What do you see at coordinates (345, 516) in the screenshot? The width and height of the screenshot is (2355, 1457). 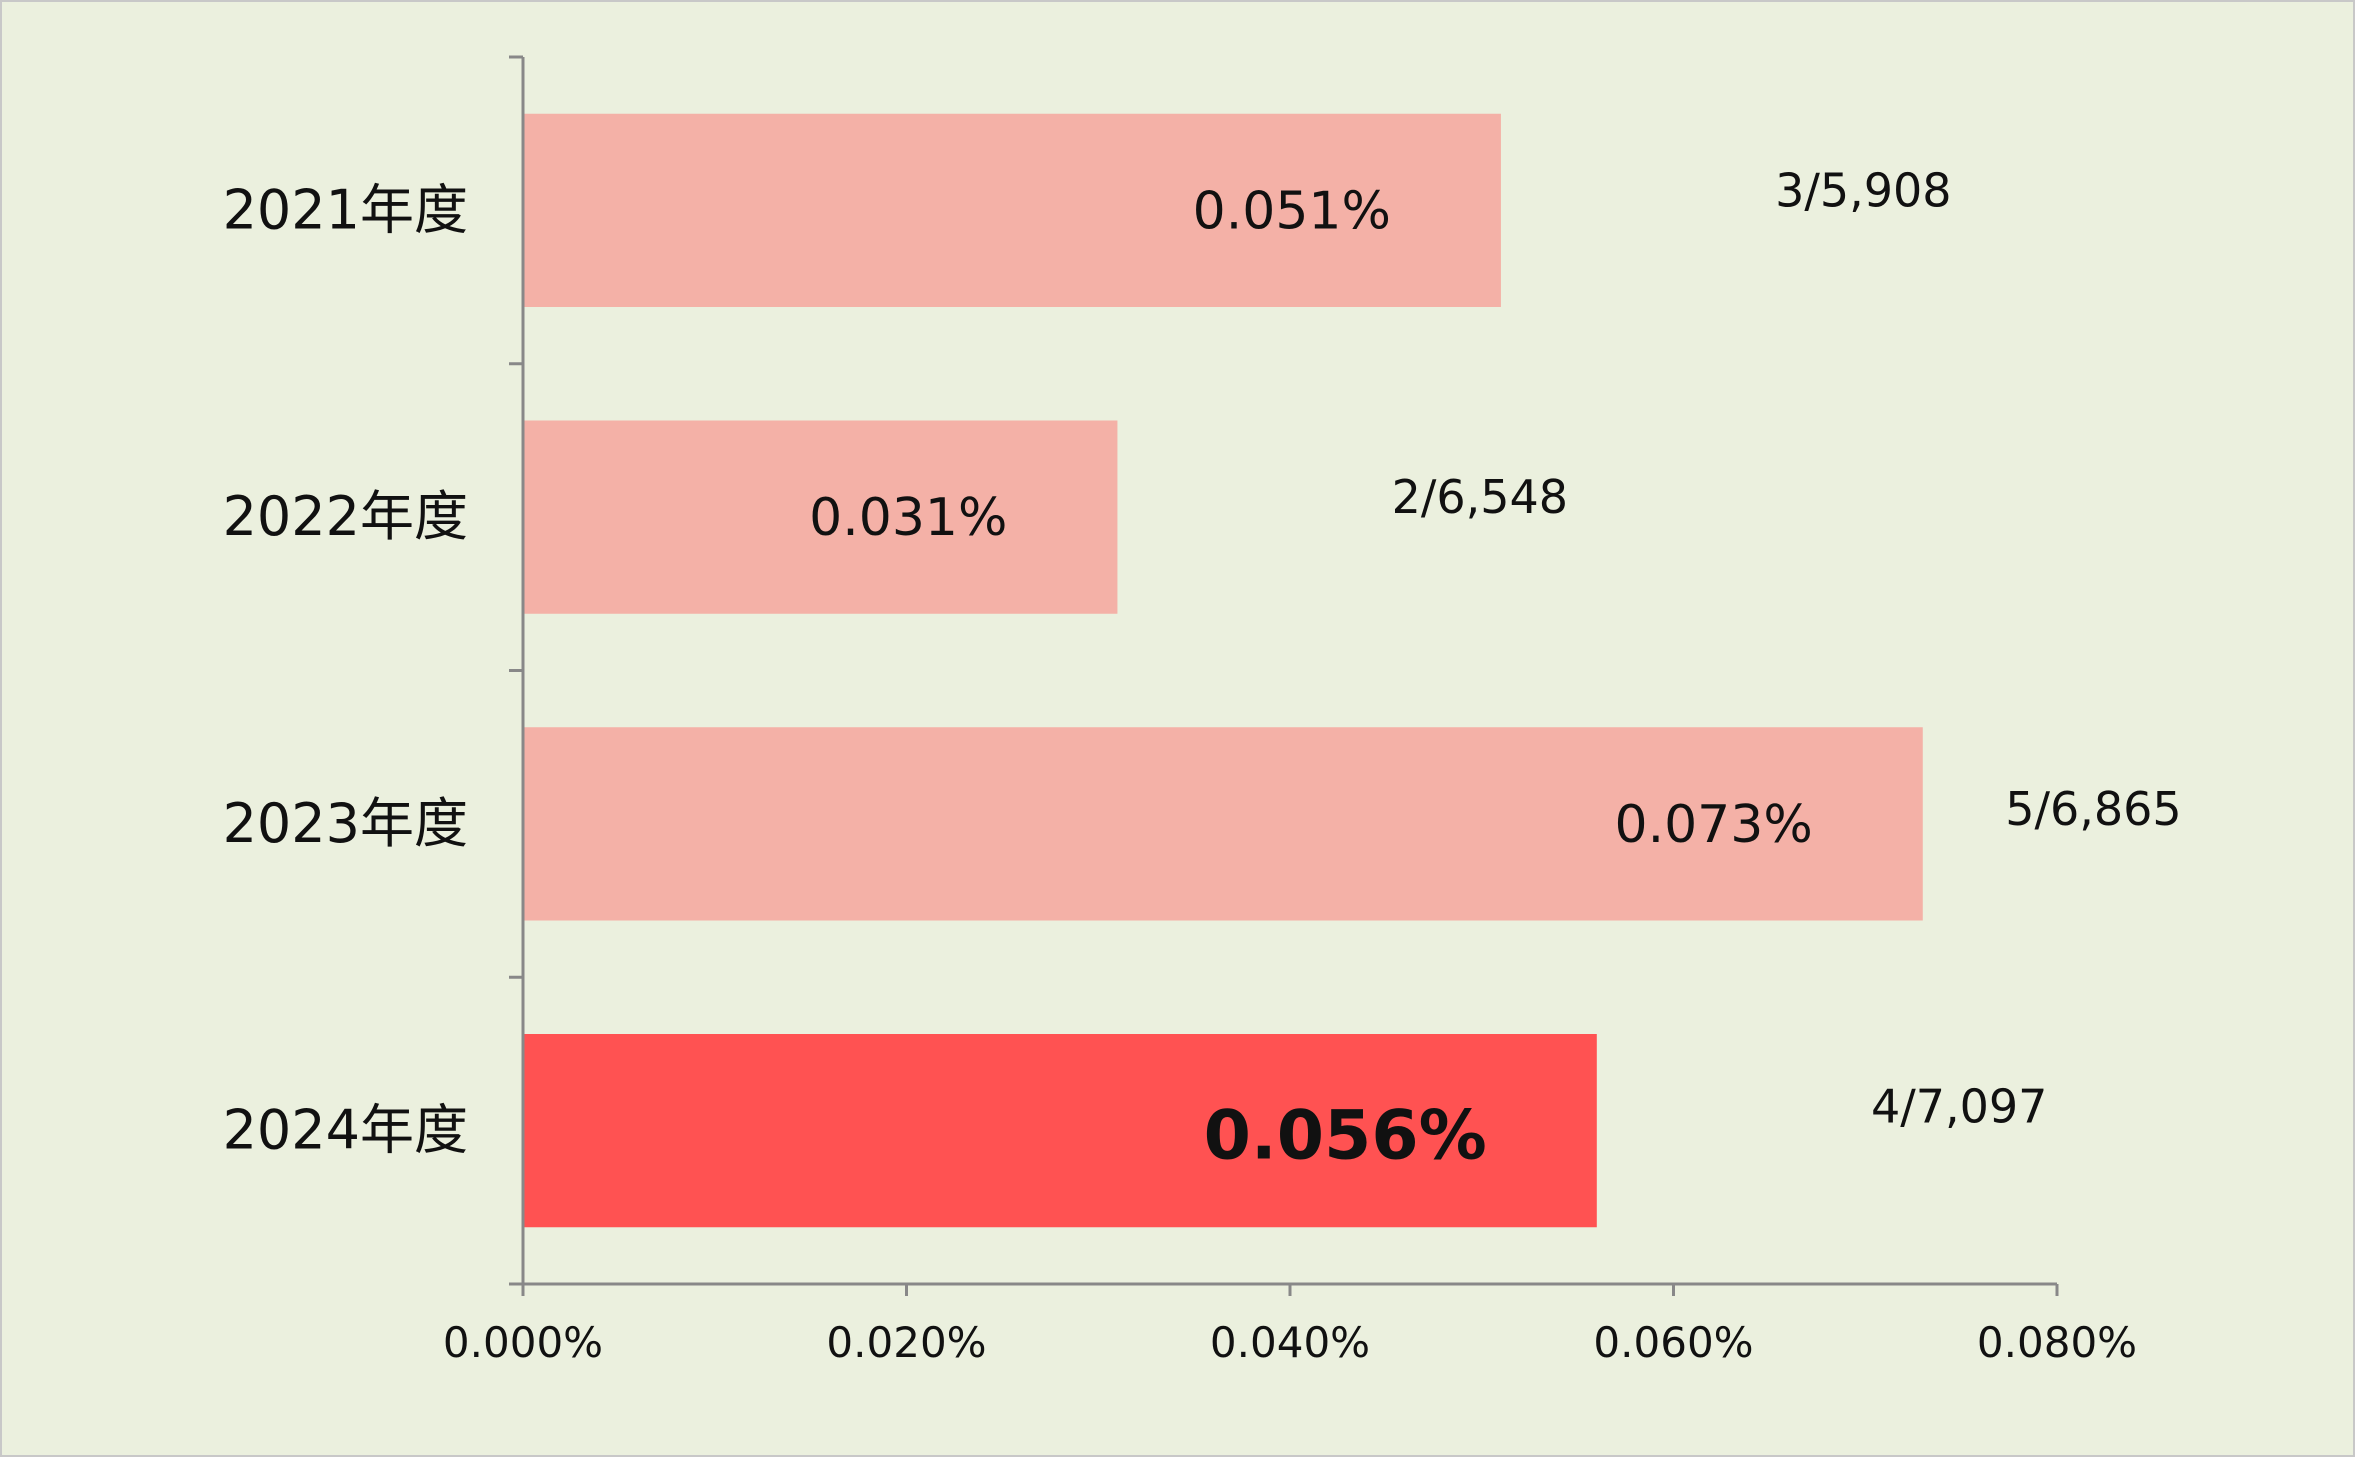 I see `category-label: 2022年度` at bounding box center [345, 516].